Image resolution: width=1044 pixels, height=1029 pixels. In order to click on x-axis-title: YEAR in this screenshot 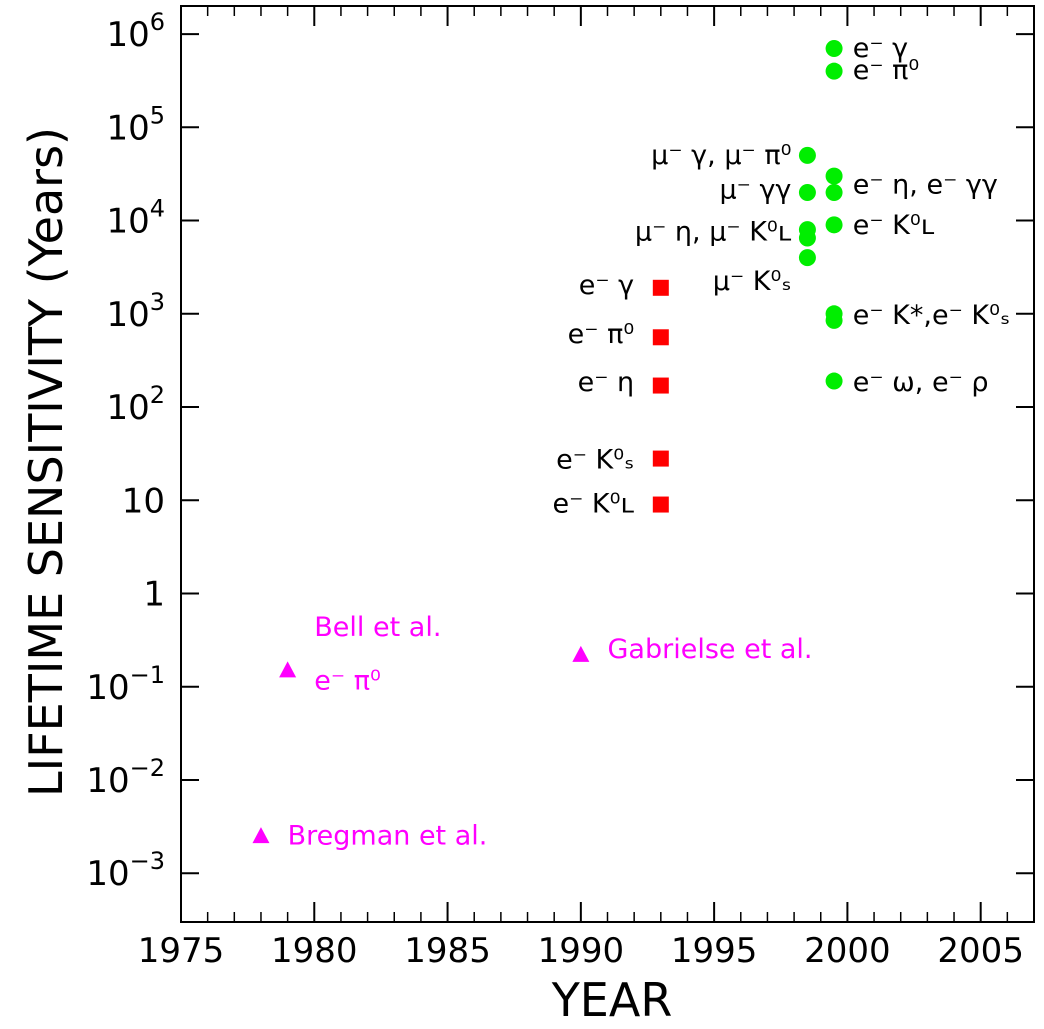, I will do `click(612, 1000)`.